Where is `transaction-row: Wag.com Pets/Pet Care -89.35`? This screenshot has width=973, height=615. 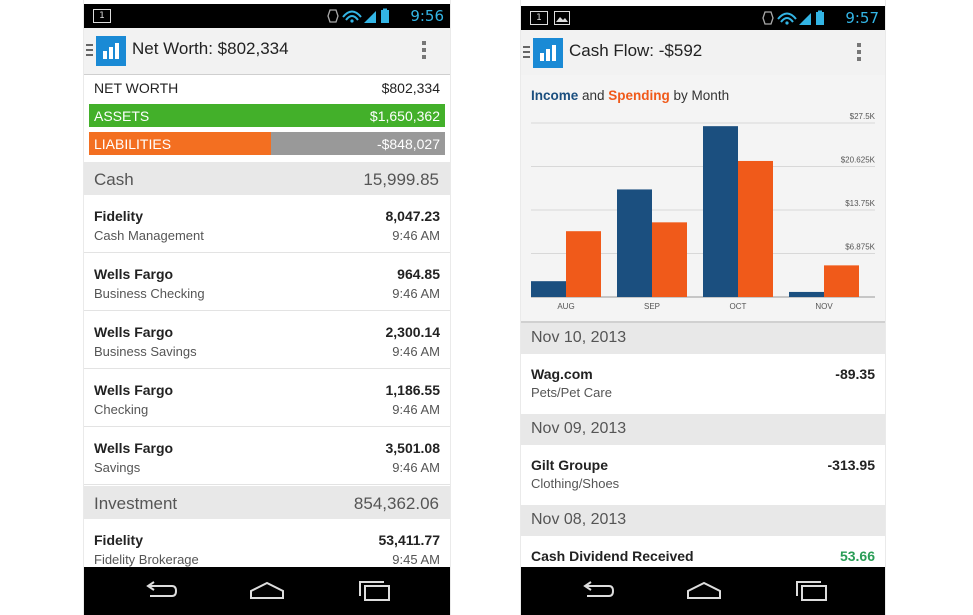
transaction-row: Wag.com Pets/Pet Care -89.35 is located at coordinates (703, 384).